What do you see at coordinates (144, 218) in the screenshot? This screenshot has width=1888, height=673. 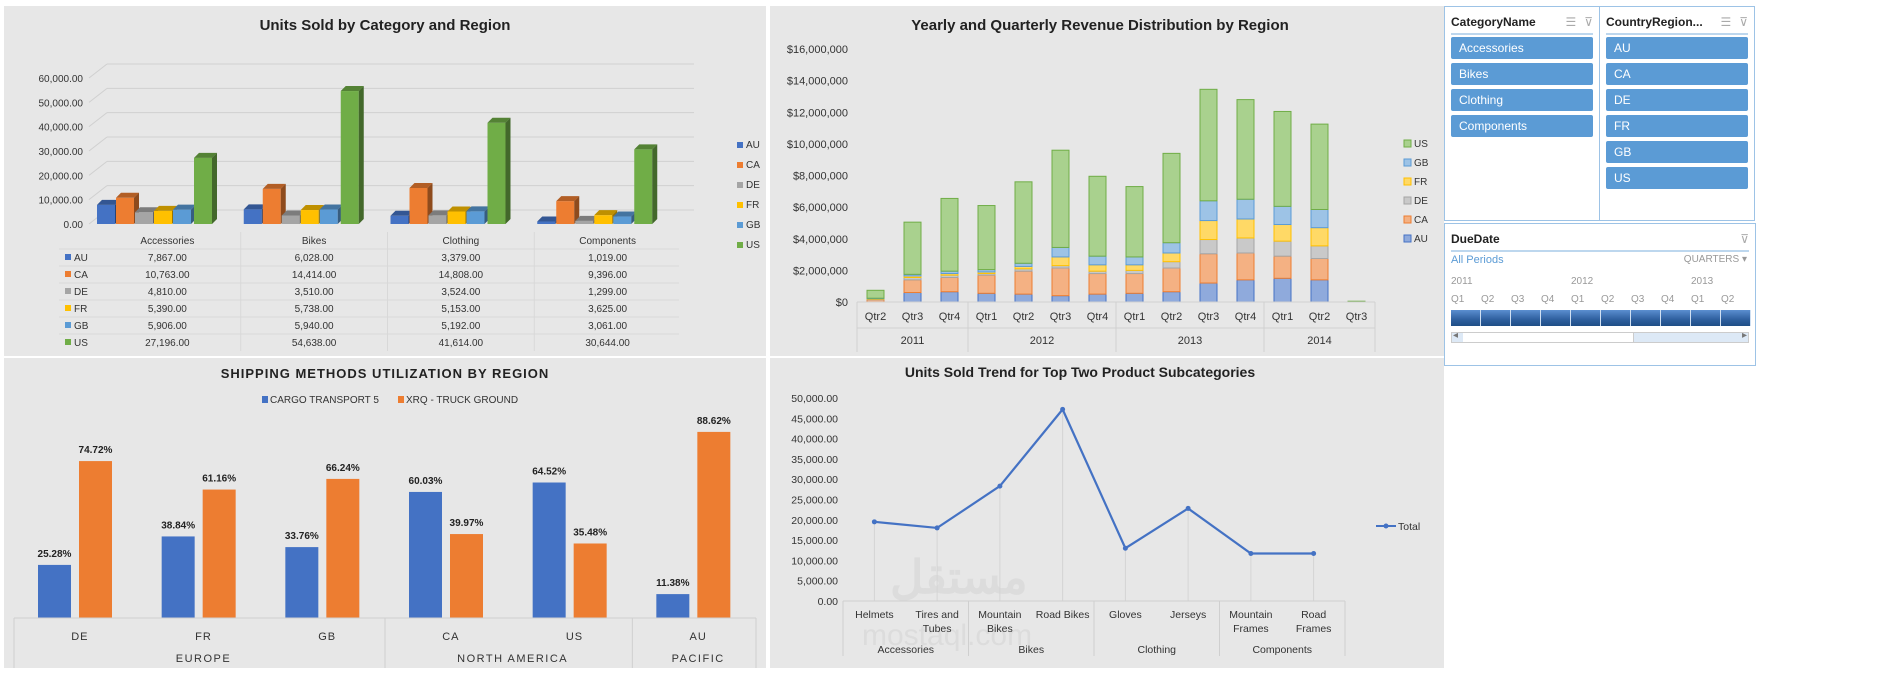 I see `bar-de-accessories` at bounding box center [144, 218].